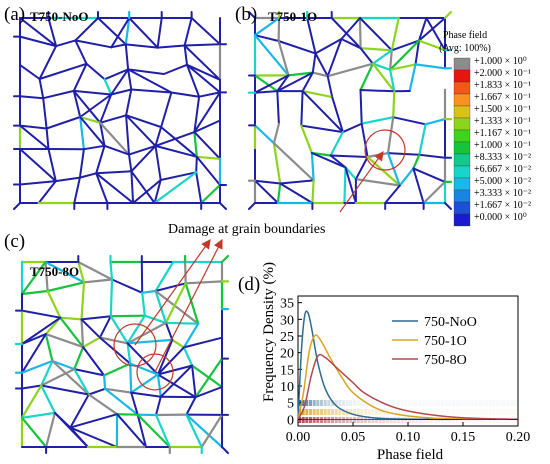  What do you see at coordinates (287, 354) in the screenshot?
I see `y-tick-label: 20` at bounding box center [287, 354].